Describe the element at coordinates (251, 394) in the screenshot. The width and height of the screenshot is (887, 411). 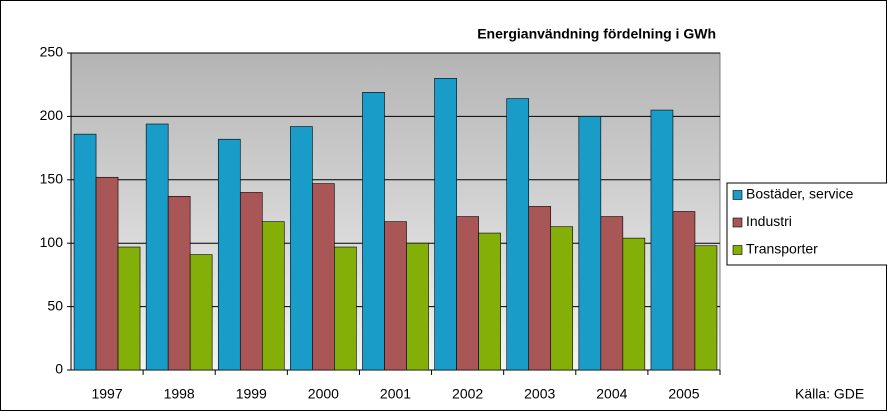
I see `x-tick-label: 1999` at that location.